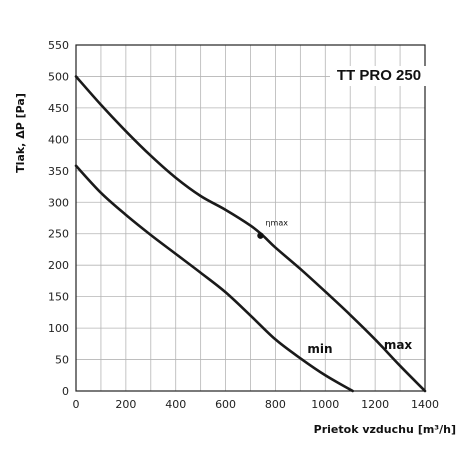 This screenshot has height=470, width=470. Describe the element at coordinates (325, 404) in the screenshot. I see `x-tick-label: 1000` at that location.